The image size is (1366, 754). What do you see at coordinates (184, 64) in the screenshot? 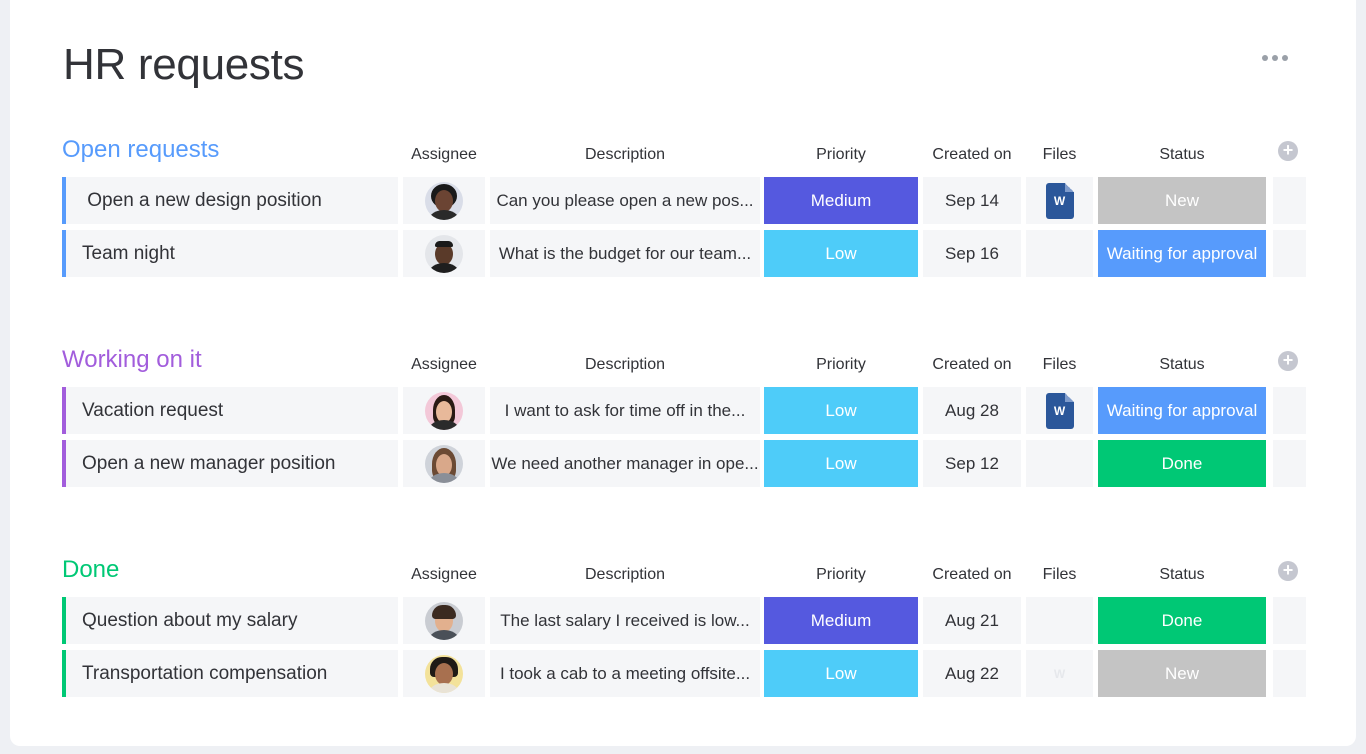
I see `board-title: HR requests` at bounding box center [184, 64].